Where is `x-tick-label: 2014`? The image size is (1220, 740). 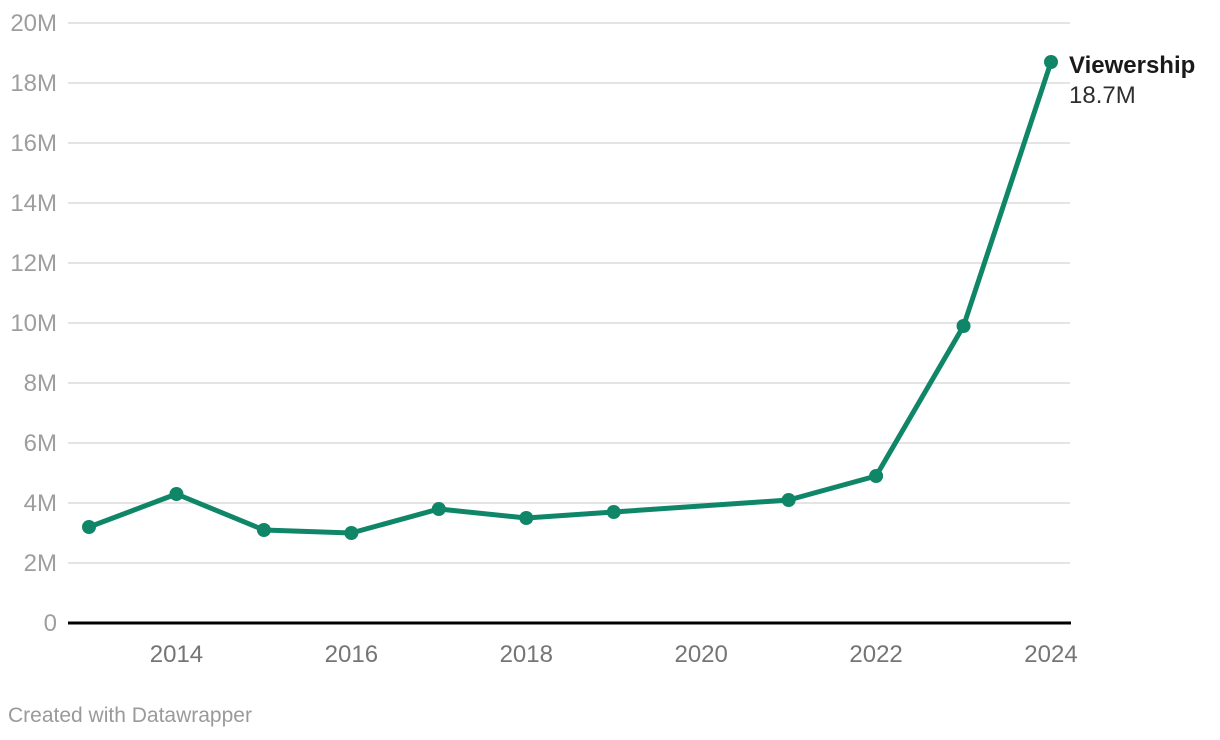
x-tick-label: 2014 is located at coordinates (176, 654).